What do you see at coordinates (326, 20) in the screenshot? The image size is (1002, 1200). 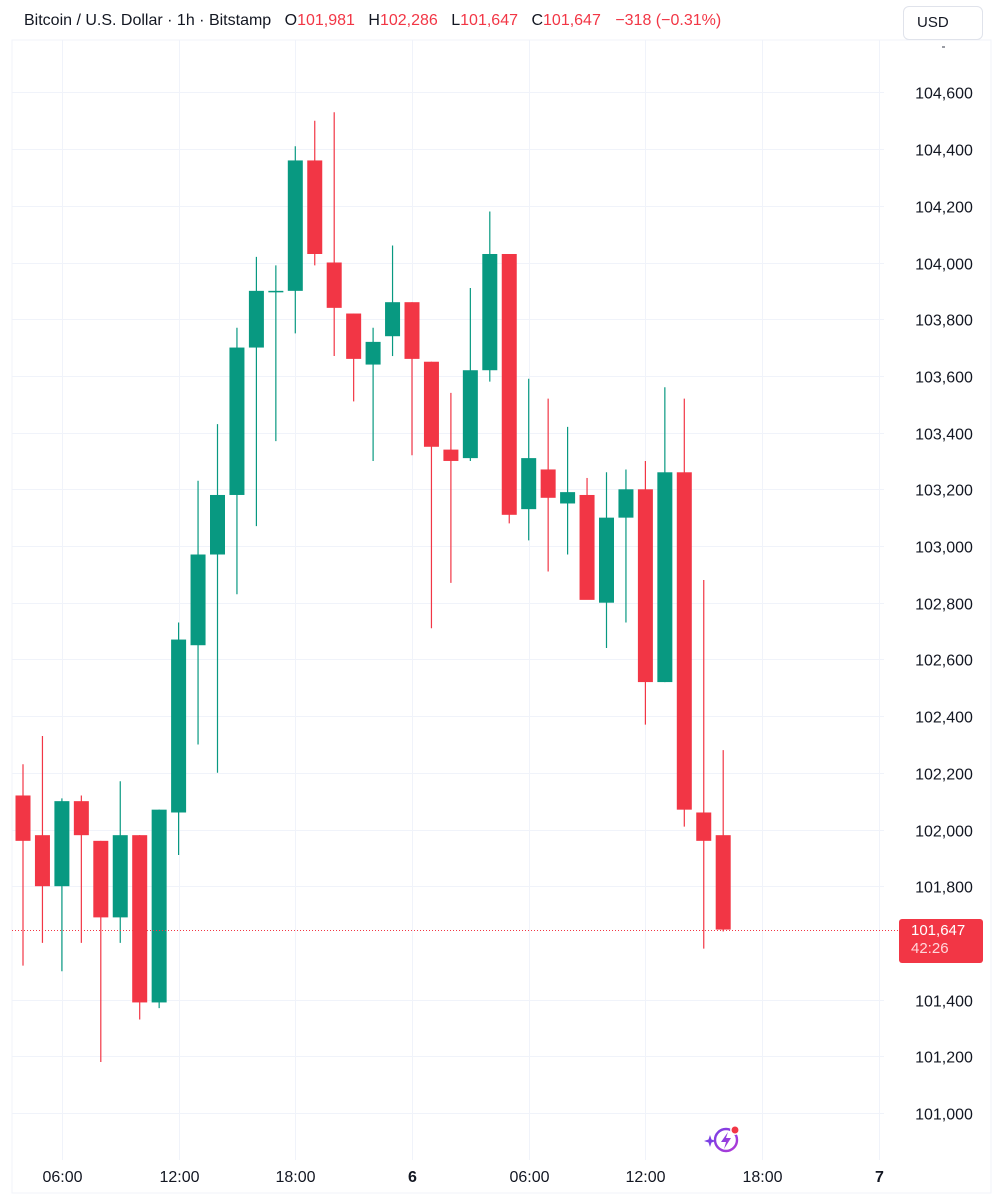 I see `open-value: 101,981` at bounding box center [326, 20].